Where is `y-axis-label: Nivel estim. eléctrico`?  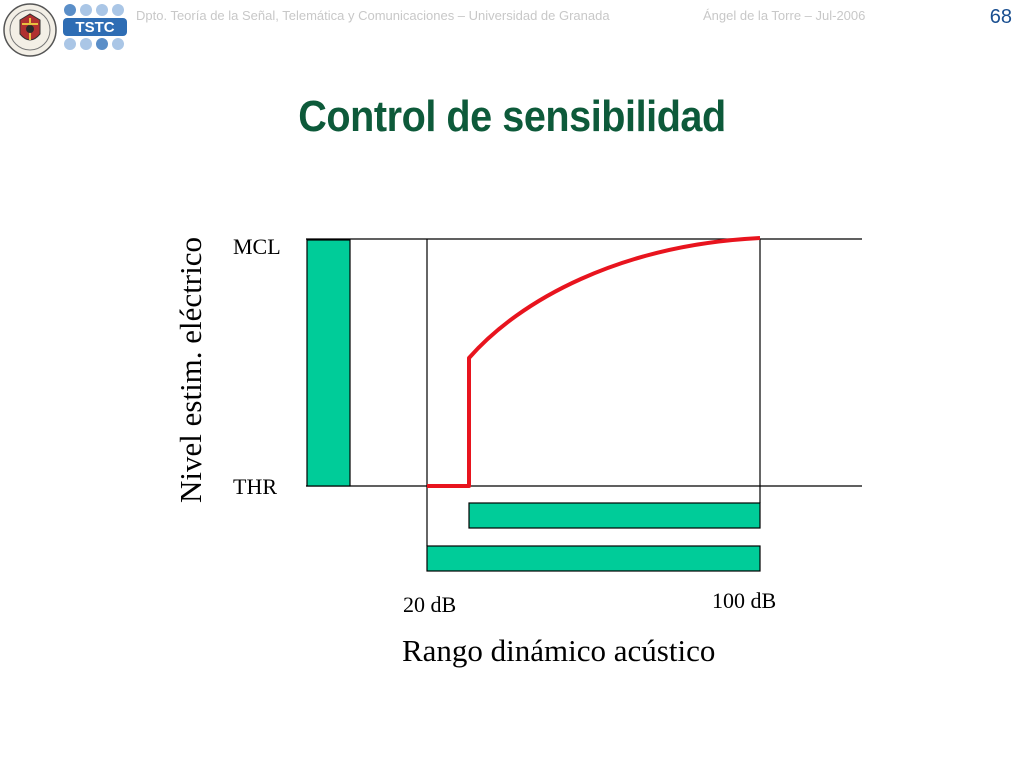 y-axis-label: Nivel estim. eléctrico is located at coordinates (190, 370).